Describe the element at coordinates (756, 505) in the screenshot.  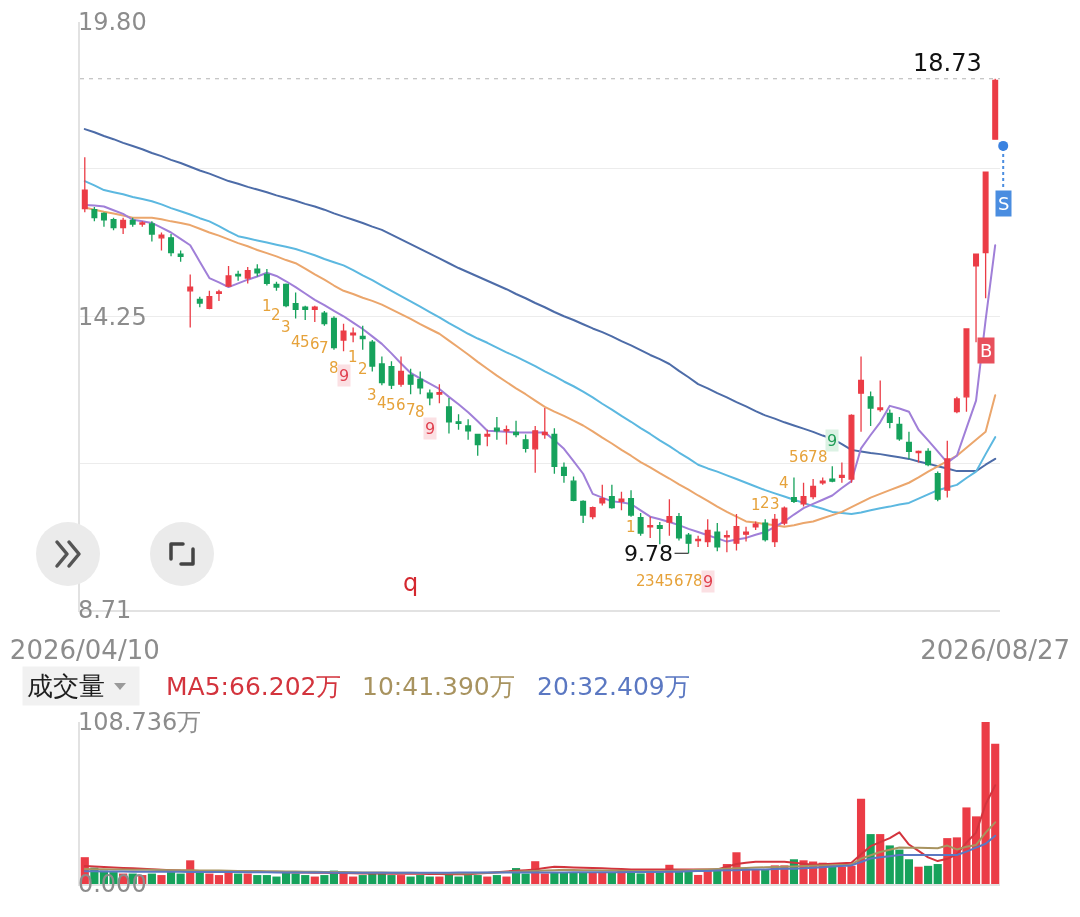
I see `annotation: 1` at that location.